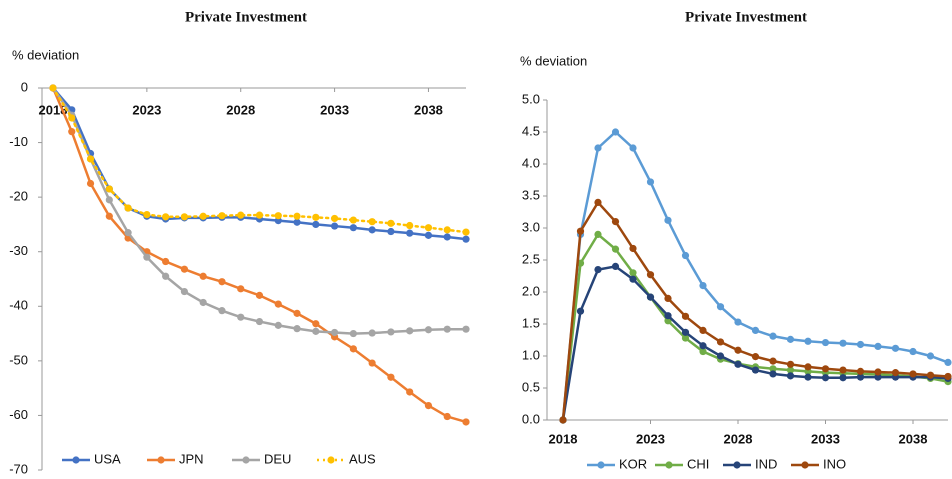  What do you see at coordinates (531, 130) in the screenshot?
I see `y-tick-label: 4.5` at bounding box center [531, 130].